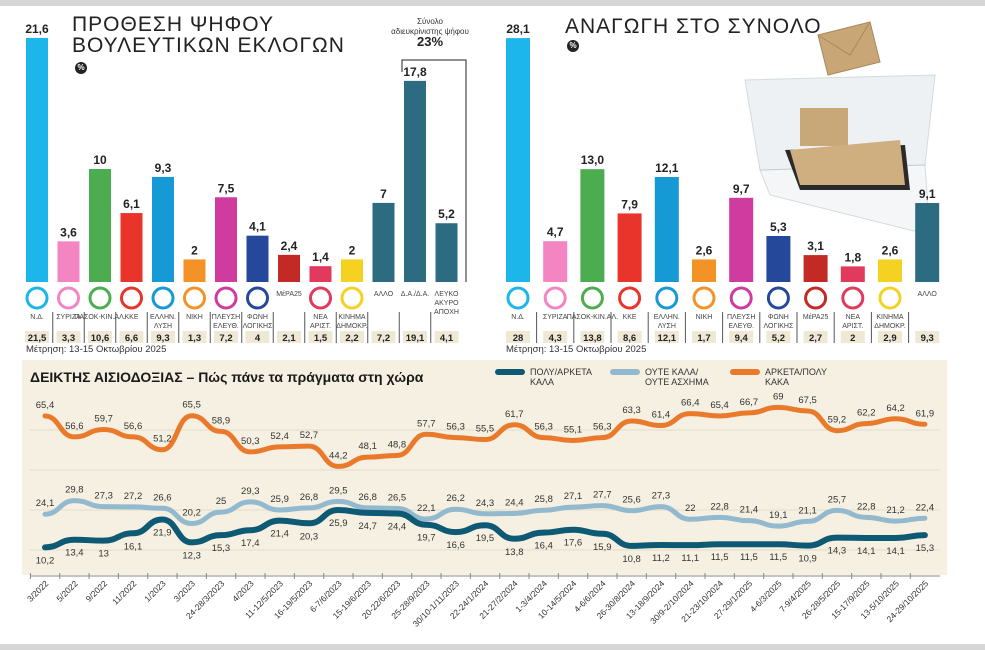 Image resolution: width=985 pixels, height=650 pixels. Describe the element at coordinates (778, 515) in the screenshot. I see `data-label: 19,1` at that location.